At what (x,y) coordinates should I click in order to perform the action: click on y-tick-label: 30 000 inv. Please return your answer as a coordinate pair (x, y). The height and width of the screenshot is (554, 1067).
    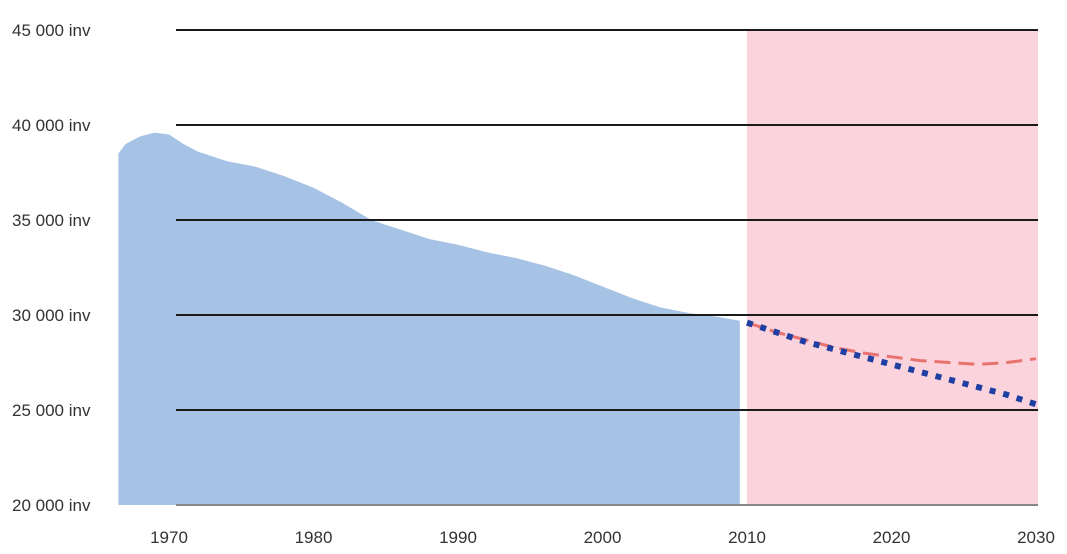
    Looking at the image, I should click on (51, 315).